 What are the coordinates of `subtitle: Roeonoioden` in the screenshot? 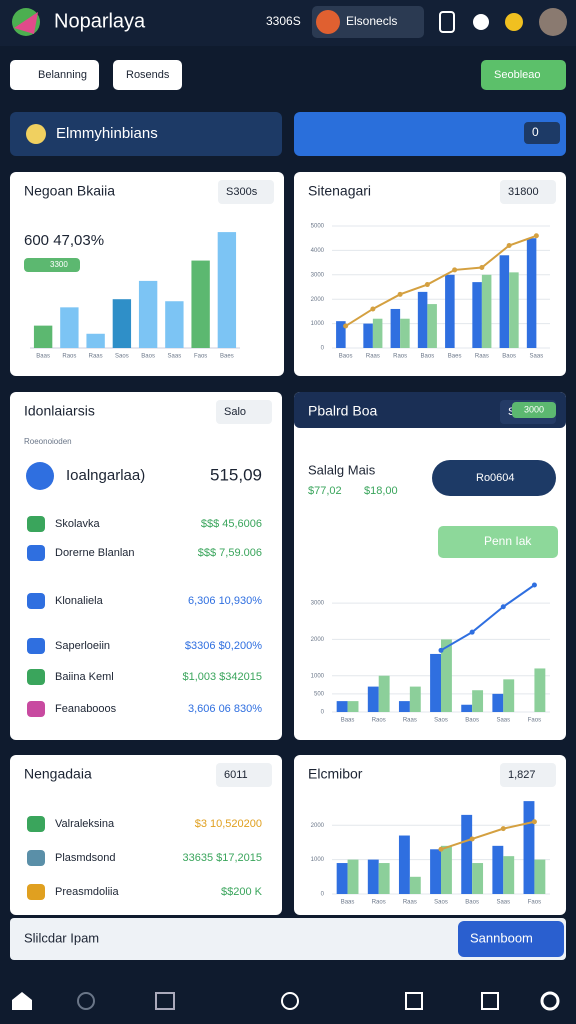 It's located at (48, 441).